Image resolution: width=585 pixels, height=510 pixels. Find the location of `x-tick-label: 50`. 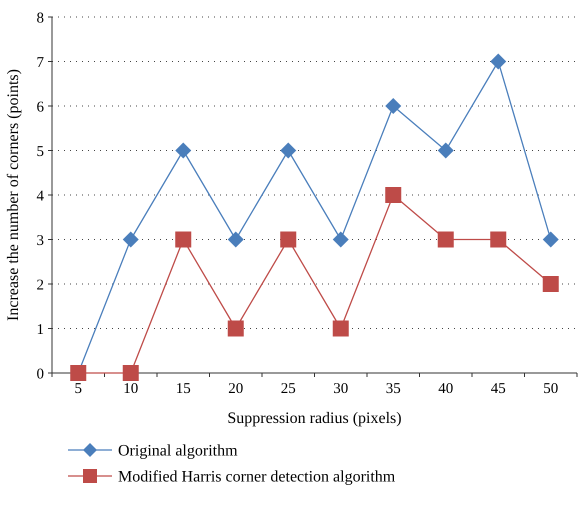

x-tick-label: 50 is located at coordinates (550, 389).